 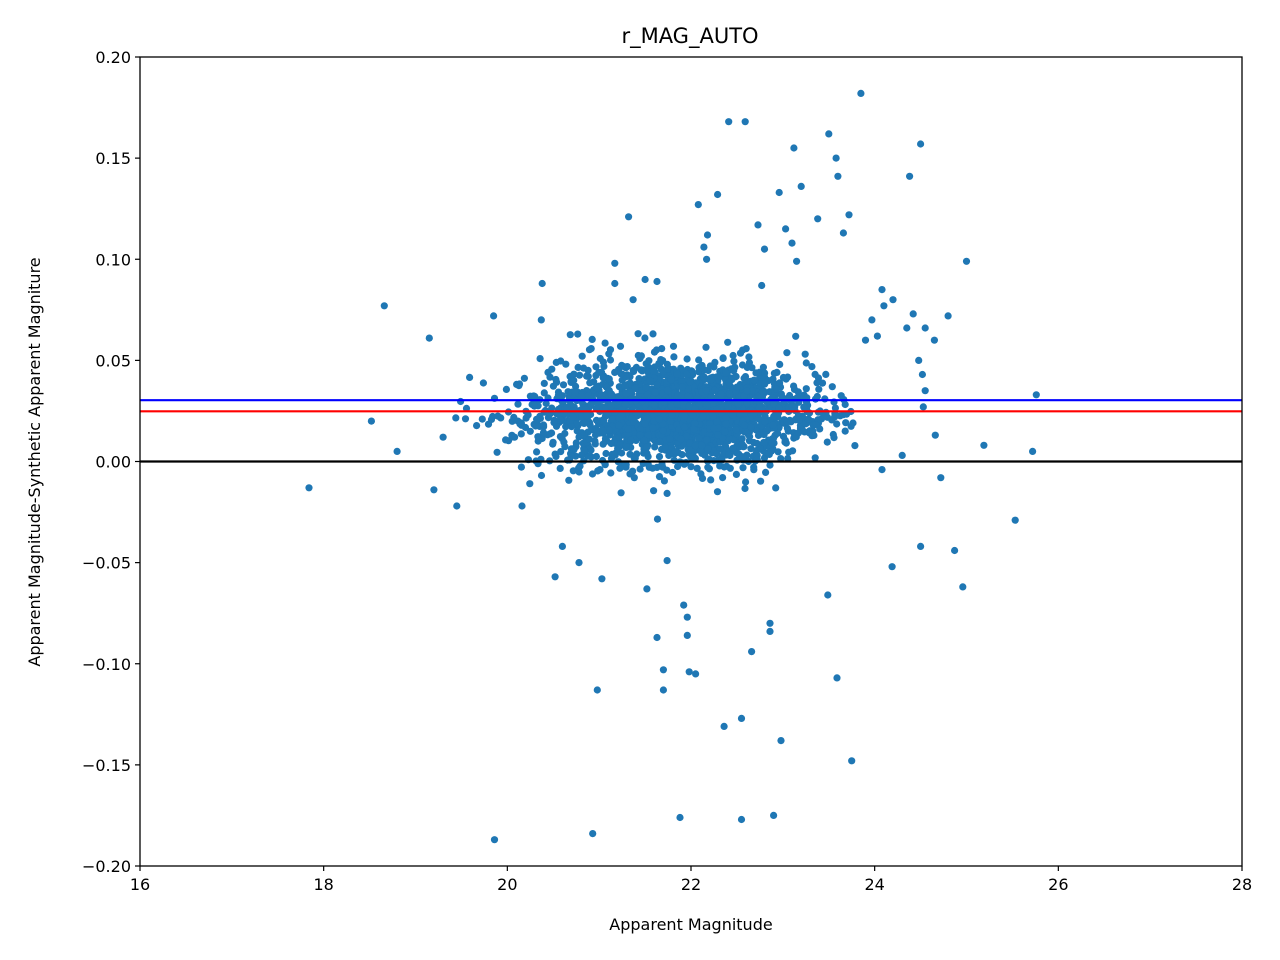 I want to click on x-tick-label: 24, so click(x=874, y=884).